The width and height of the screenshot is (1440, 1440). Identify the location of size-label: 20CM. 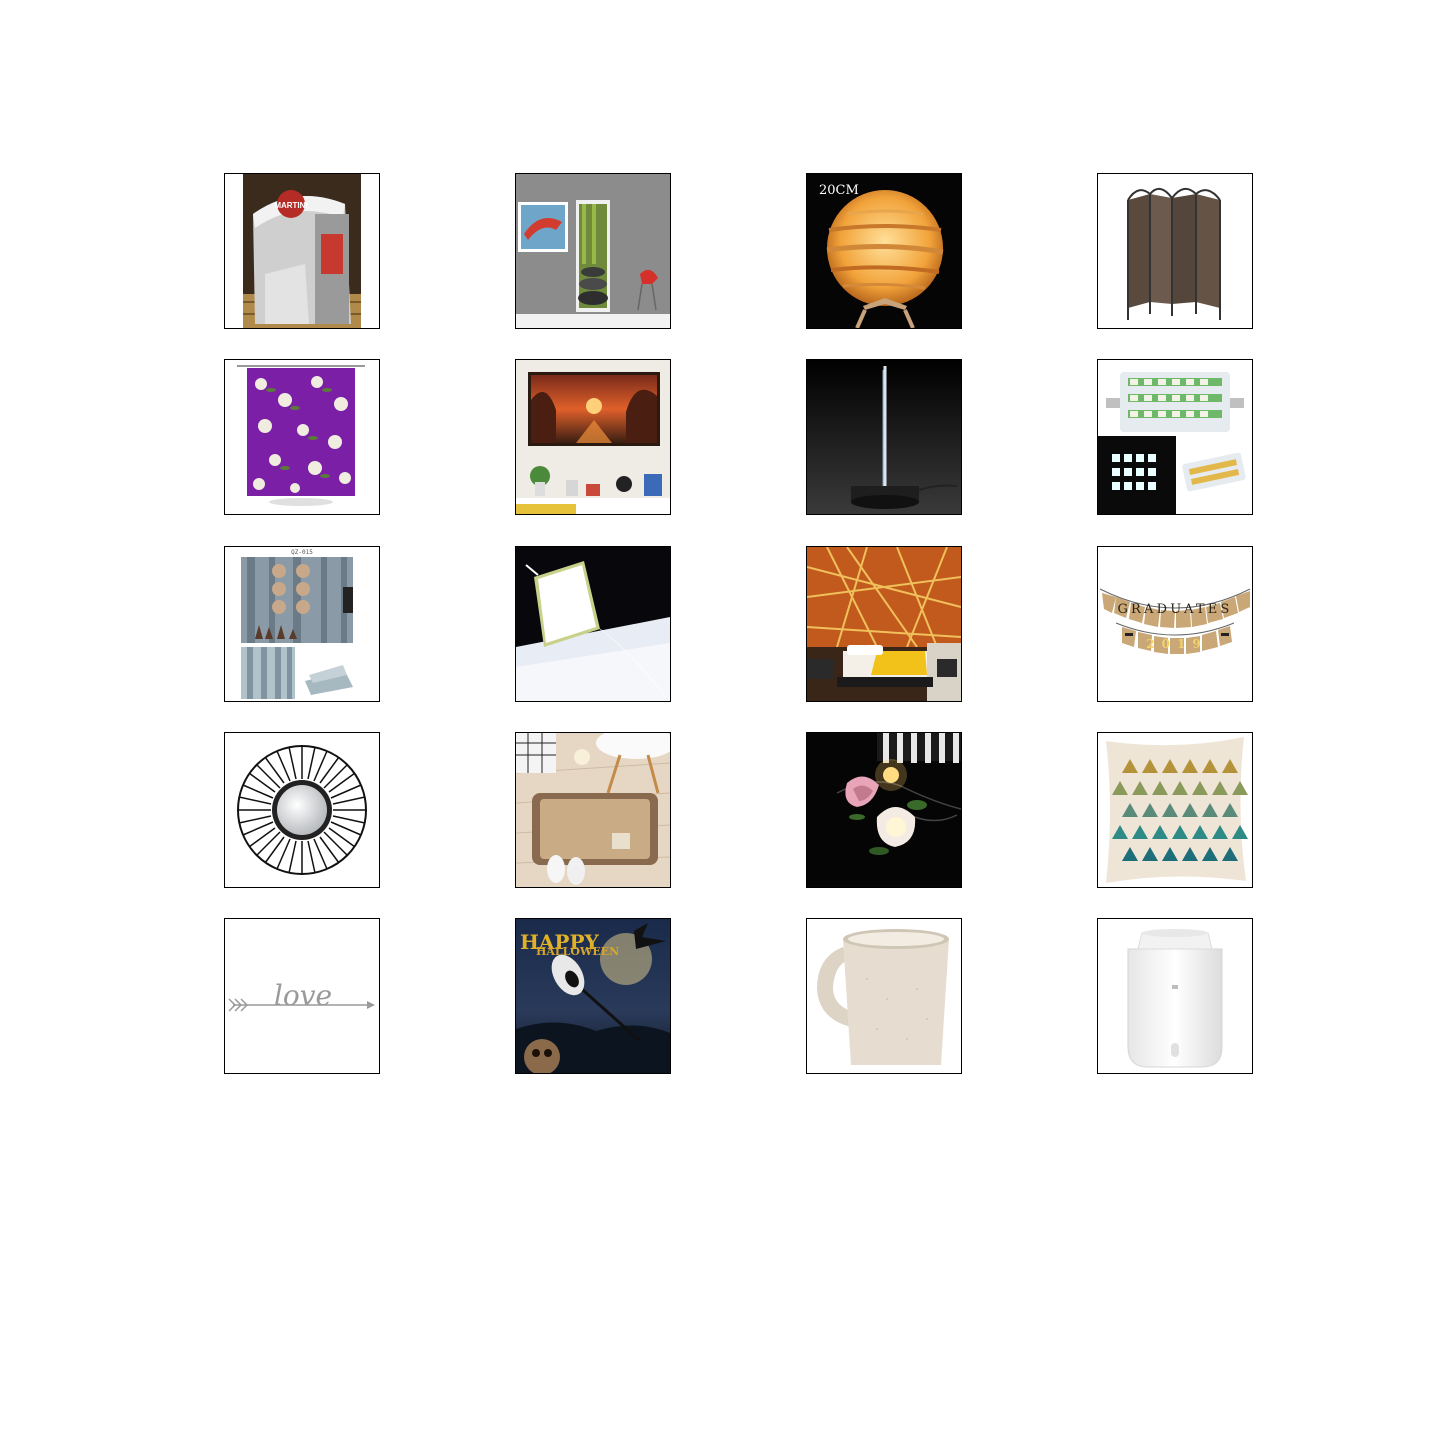
(839, 190).